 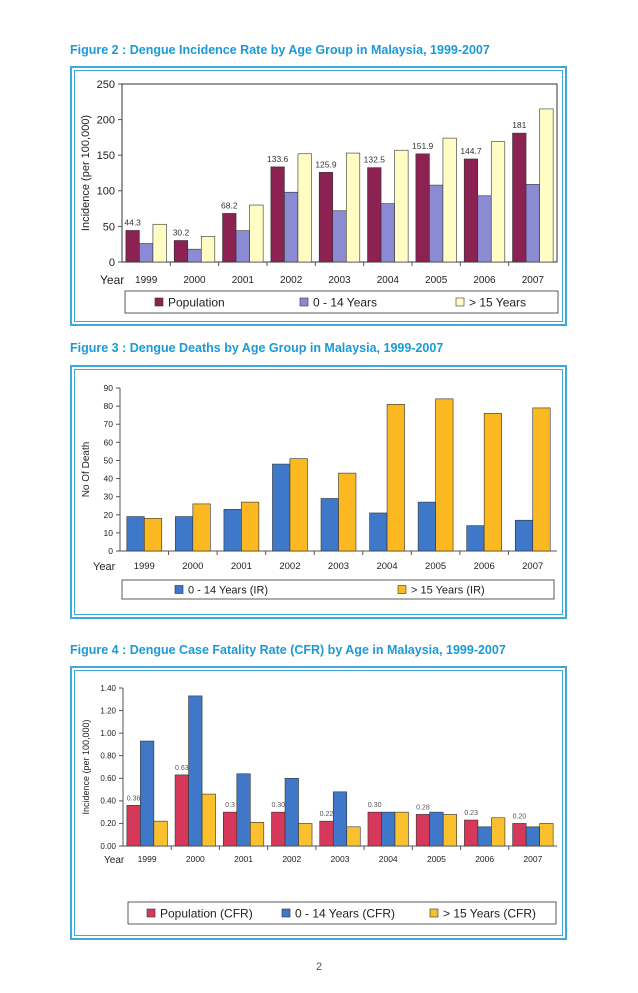 What do you see at coordinates (448, 590) in the screenshot?
I see `fig3-legend-label: > 15 Years (IR)` at bounding box center [448, 590].